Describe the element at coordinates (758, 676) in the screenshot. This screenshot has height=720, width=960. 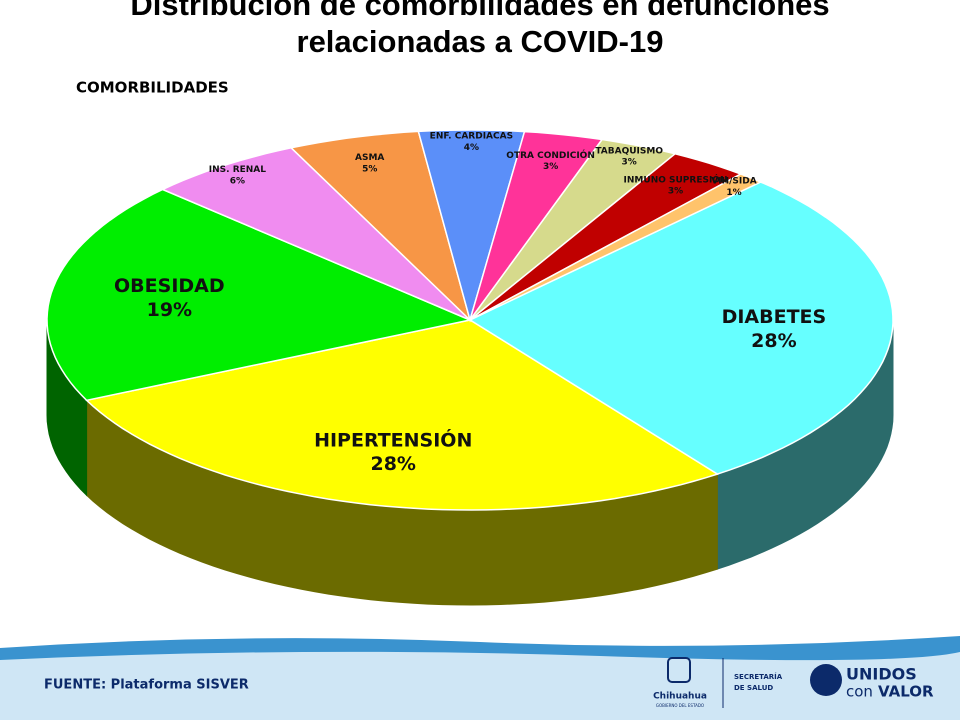
I see `logo-dept: SECRETARÍA` at that location.